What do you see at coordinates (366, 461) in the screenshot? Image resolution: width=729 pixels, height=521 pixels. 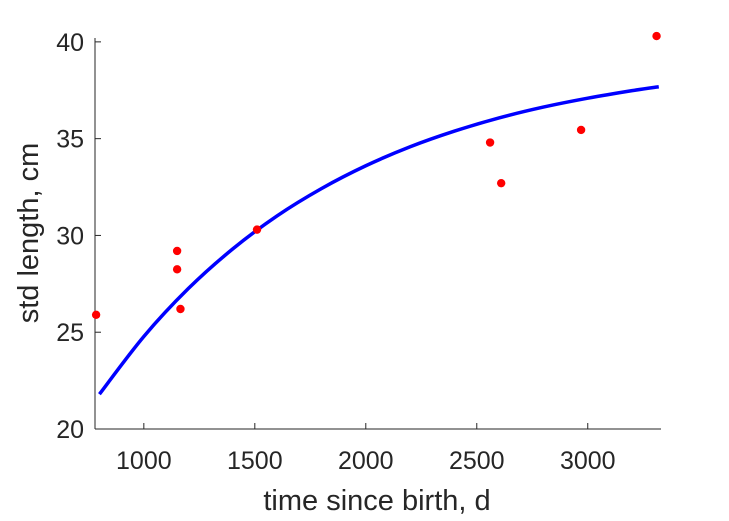 I see `x-tick-label-2000: 2000` at bounding box center [366, 461].